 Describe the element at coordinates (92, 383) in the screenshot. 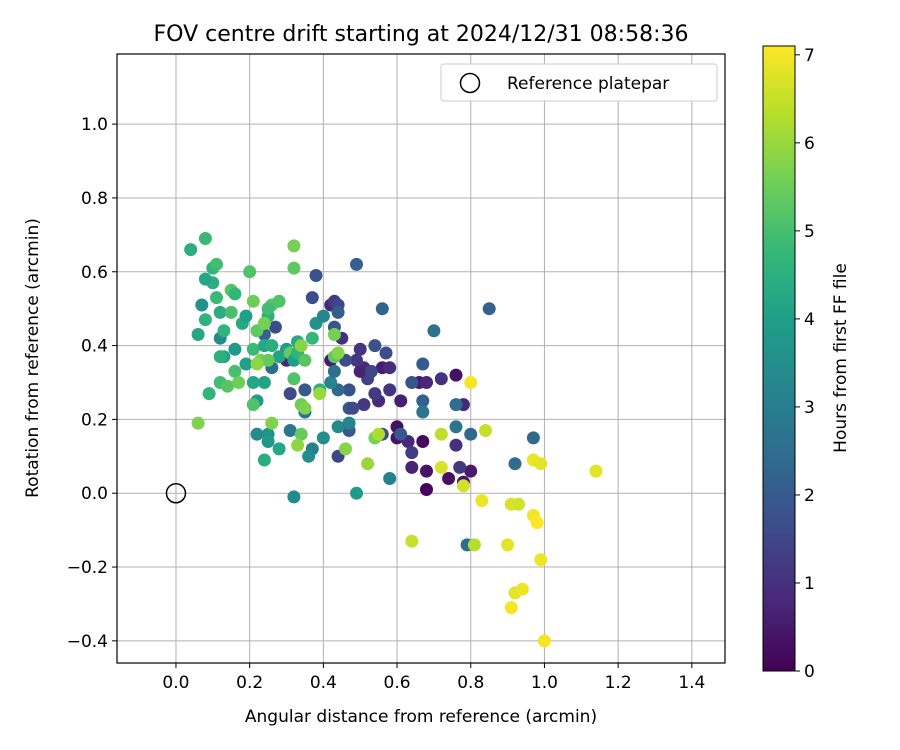

I see `y-axis-ticks: −0.4 −0.2 0.0 0.2 0.4 0.6 0.8 1.0` at that location.